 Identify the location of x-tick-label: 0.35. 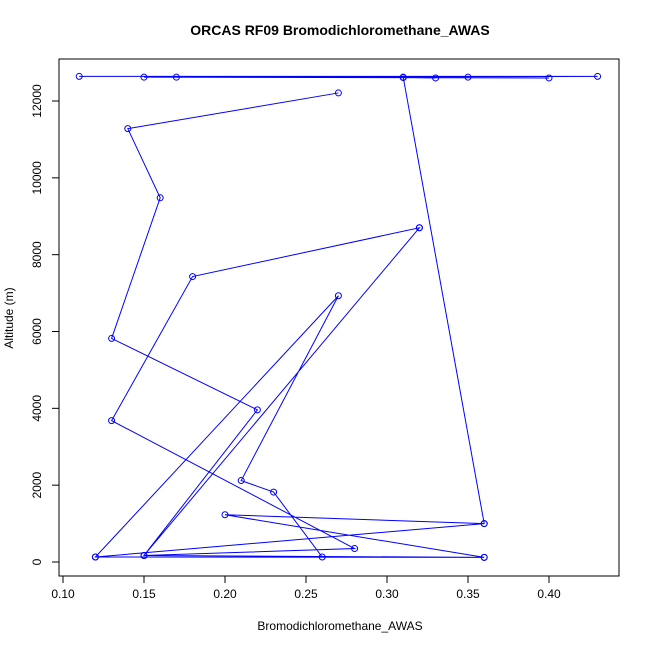
(468, 594).